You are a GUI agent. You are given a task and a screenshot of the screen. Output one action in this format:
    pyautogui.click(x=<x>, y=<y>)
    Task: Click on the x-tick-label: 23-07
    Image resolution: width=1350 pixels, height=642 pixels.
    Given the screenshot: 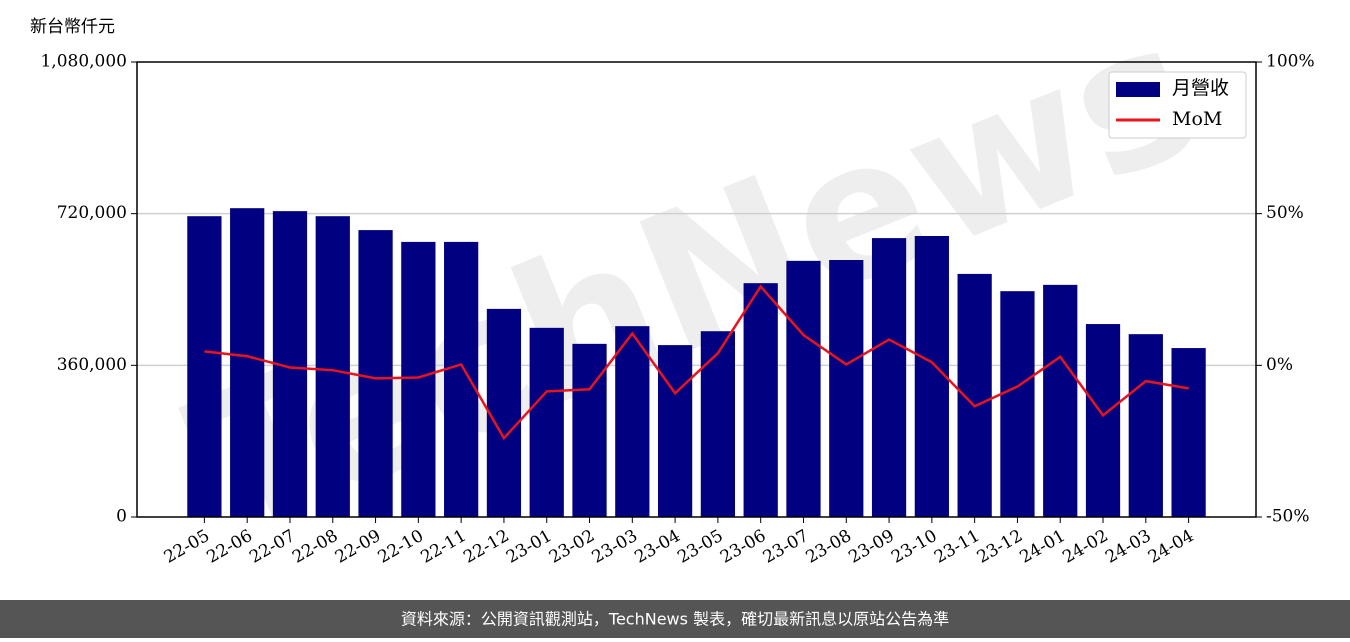 What is the action you would take?
    pyautogui.click(x=786, y=547)
    